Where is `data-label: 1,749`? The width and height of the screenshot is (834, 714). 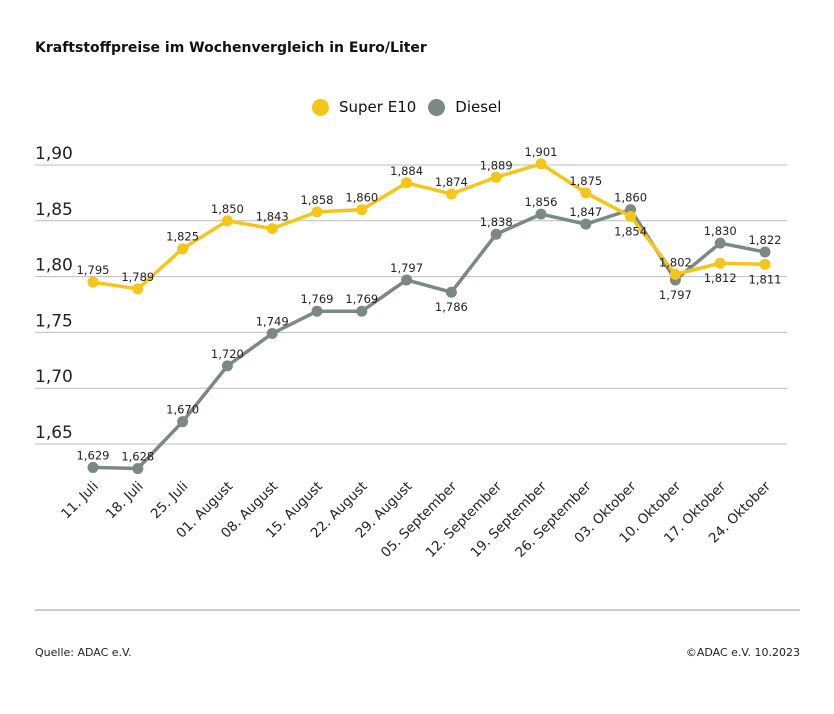 data-label: 1,749 is located at coordinates (272, 322).